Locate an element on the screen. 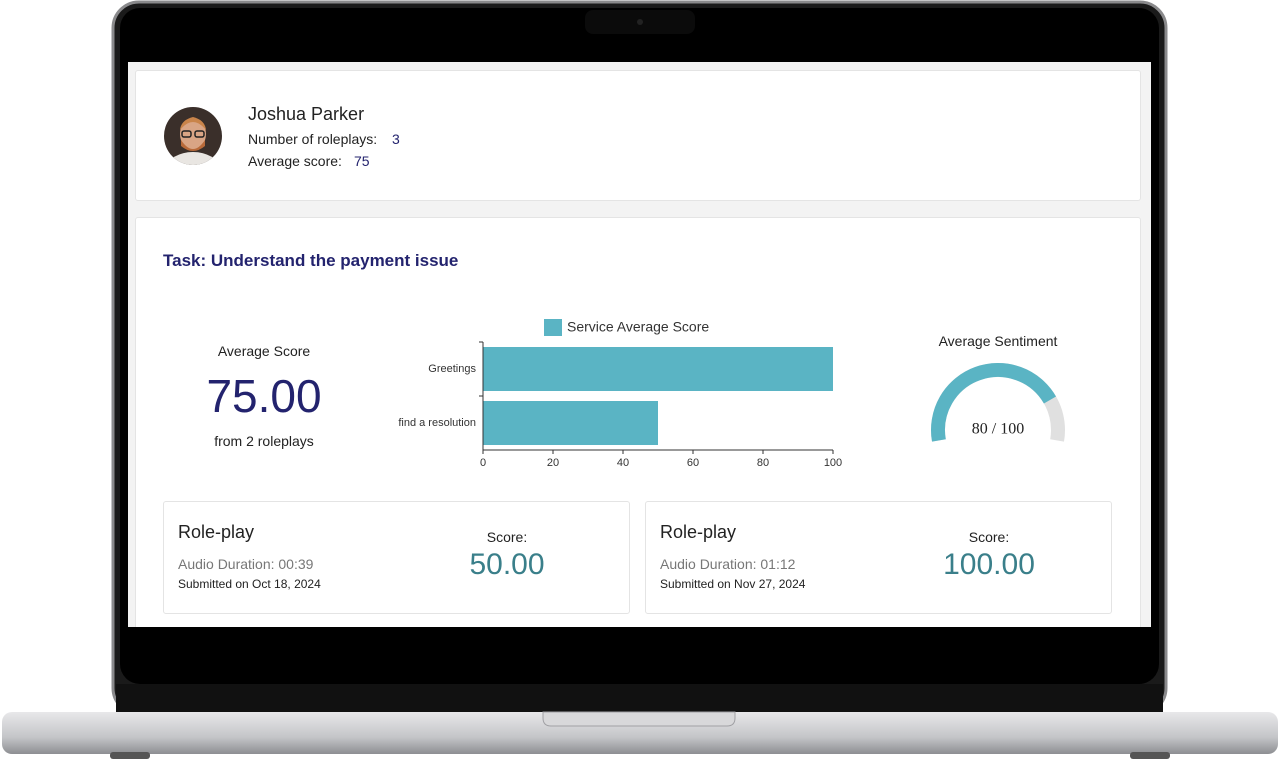  x-tick-label: 0 is located at coordinates (483, 463).